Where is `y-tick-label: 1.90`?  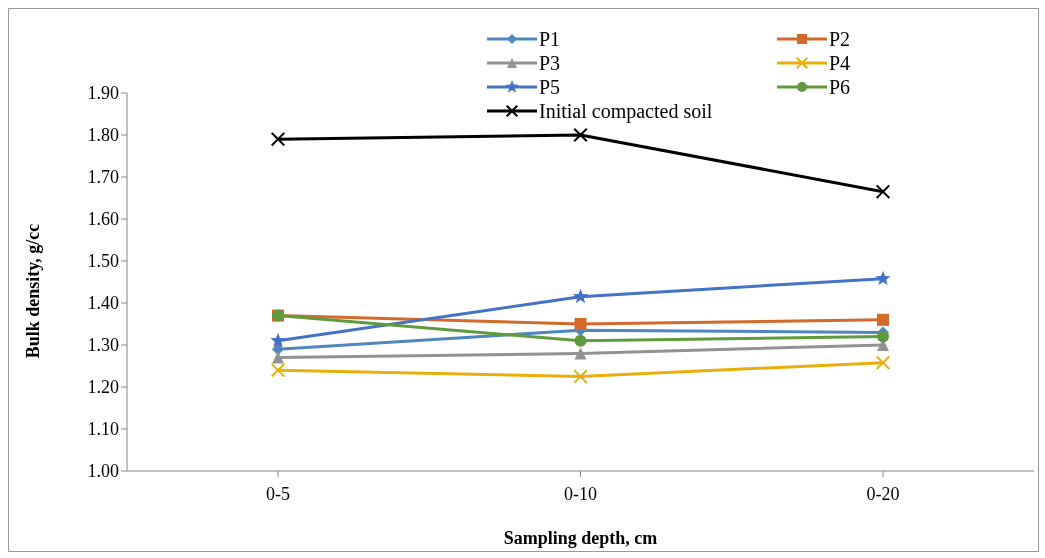 y-tick-label: 1.90 is located at coordinates (103, 93).